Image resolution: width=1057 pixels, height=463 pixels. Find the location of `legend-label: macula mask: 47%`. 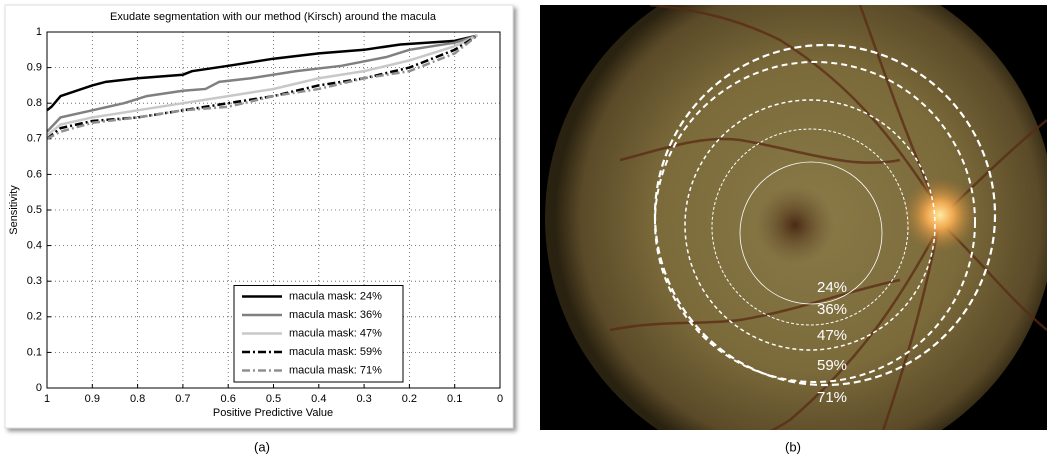

legend-label: macula mask: 47% is located at coordinates (335, 333).